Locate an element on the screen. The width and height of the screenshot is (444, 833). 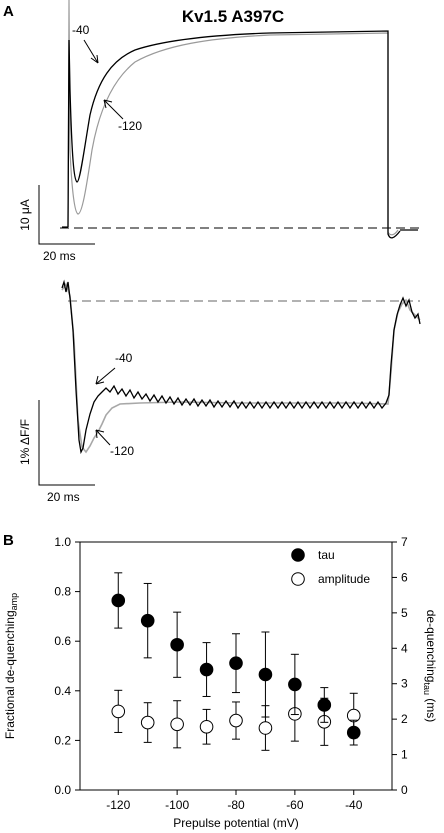
x-tick-label: -100 is located at coordinates (177, 805).